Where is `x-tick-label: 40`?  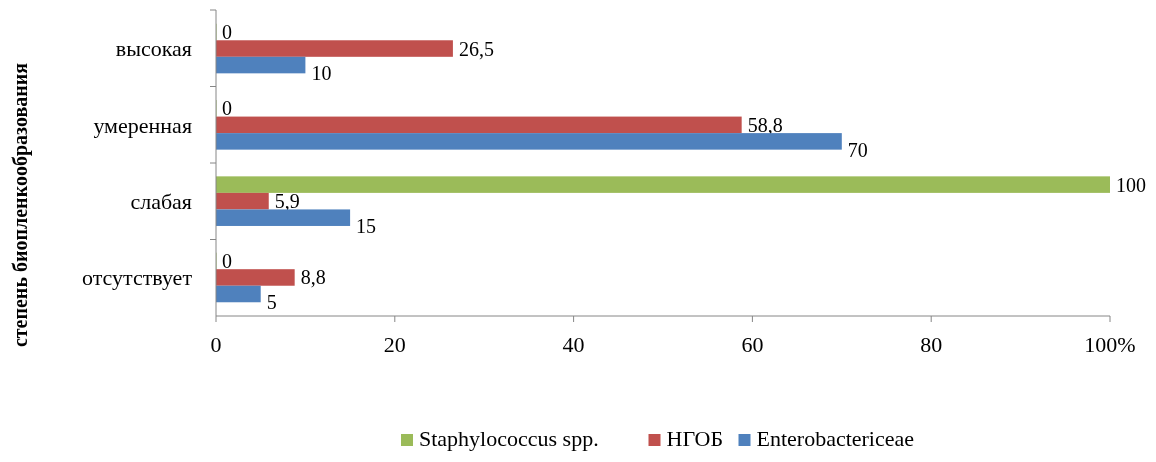 x-tick-label: 40 is located at coordinates (573, 344).